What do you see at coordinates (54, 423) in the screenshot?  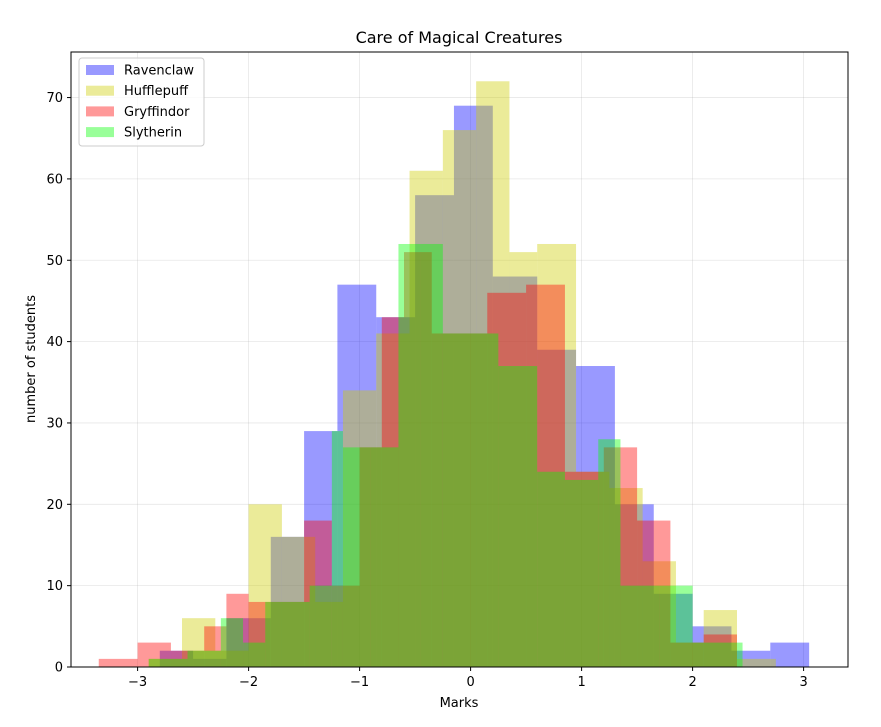 I see `y-tick-label: 30` at bounding box center [54, 423].